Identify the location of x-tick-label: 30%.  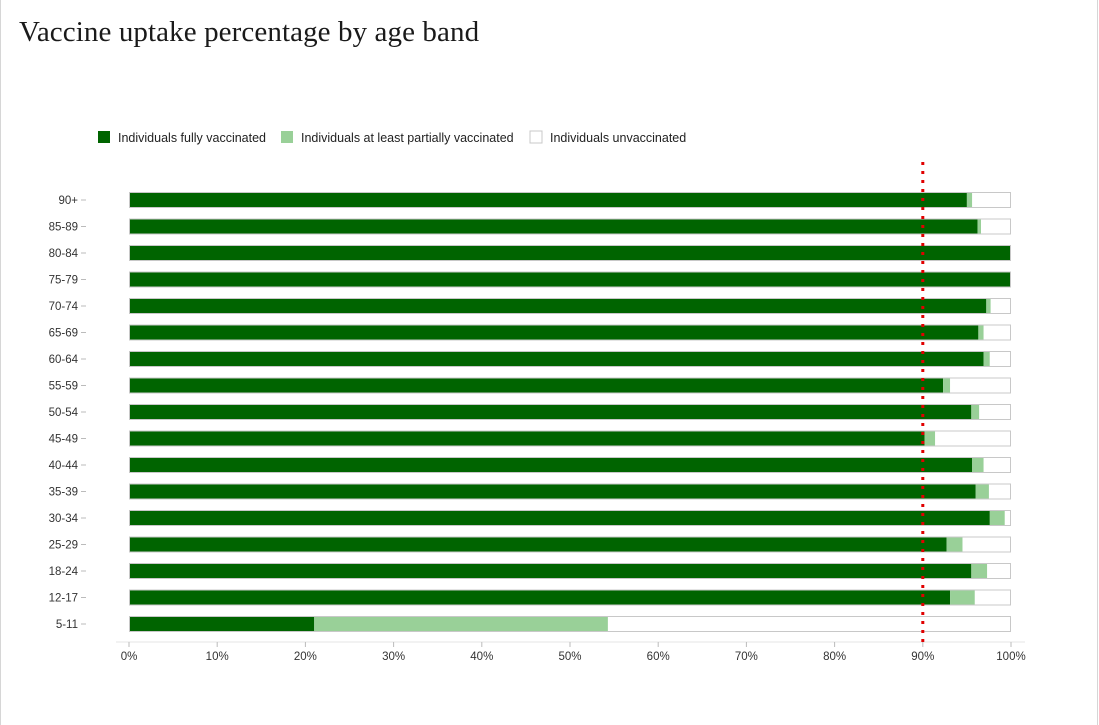
(393, 657).